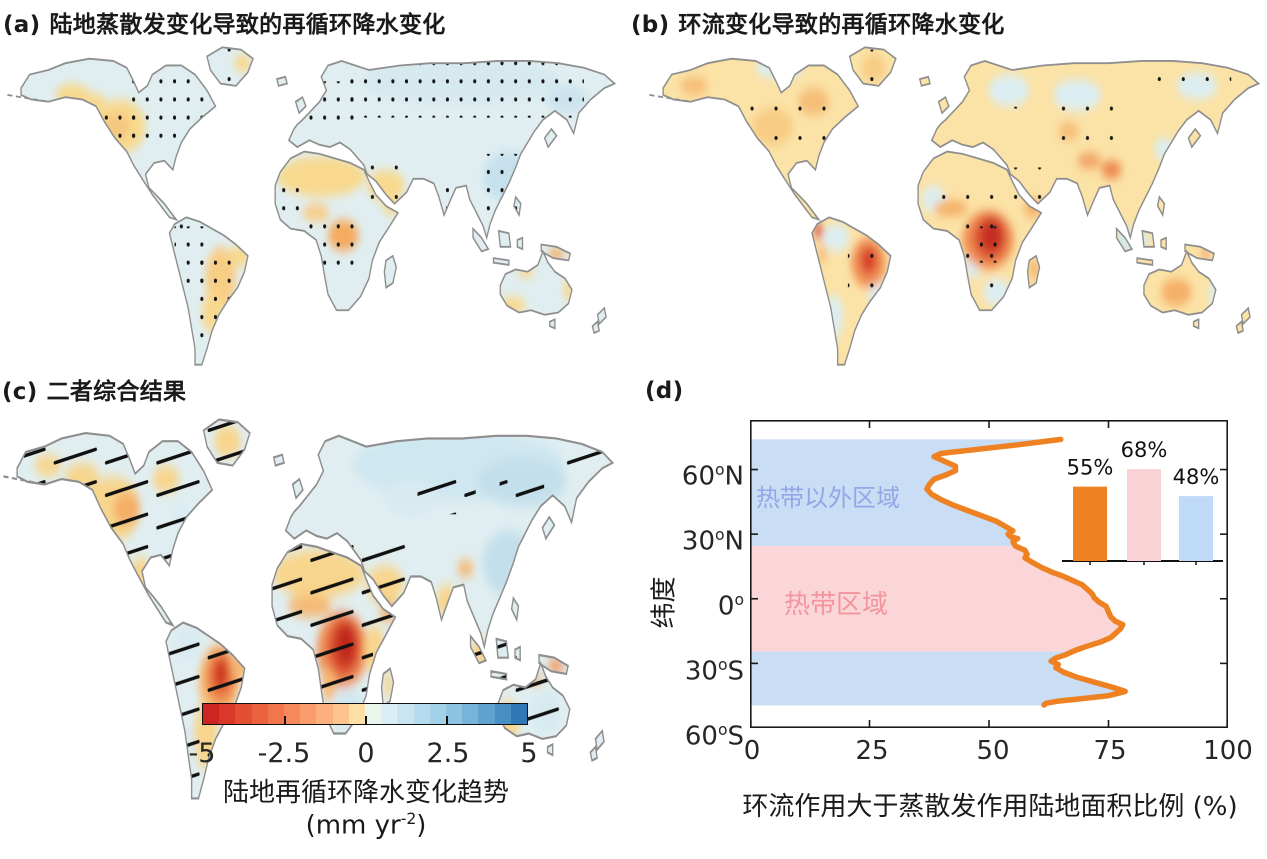  What do you see at coordinates (828, 498) in the screenshot?
I see `extratropics-region-label: 热带以外区域` at bounding box center [828, 498].